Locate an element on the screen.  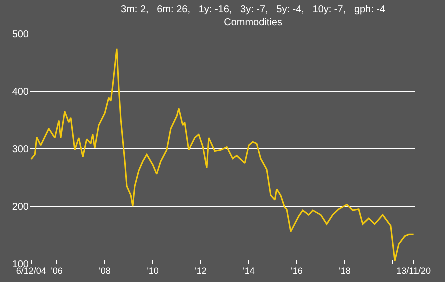
x-tick-label: 13/11/20 is located at coordinates (414, 271).